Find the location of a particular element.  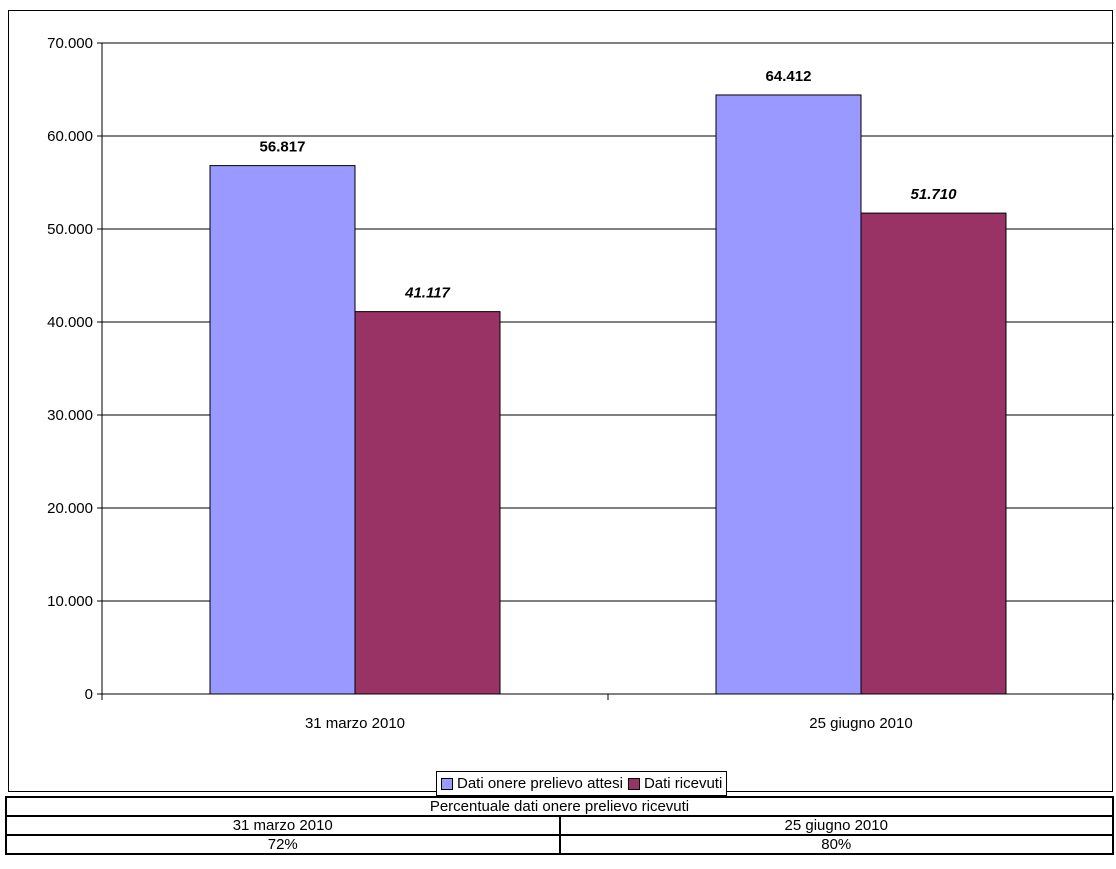

data-label-series-1-2: 64.412 is located at coordinates (789, 76).